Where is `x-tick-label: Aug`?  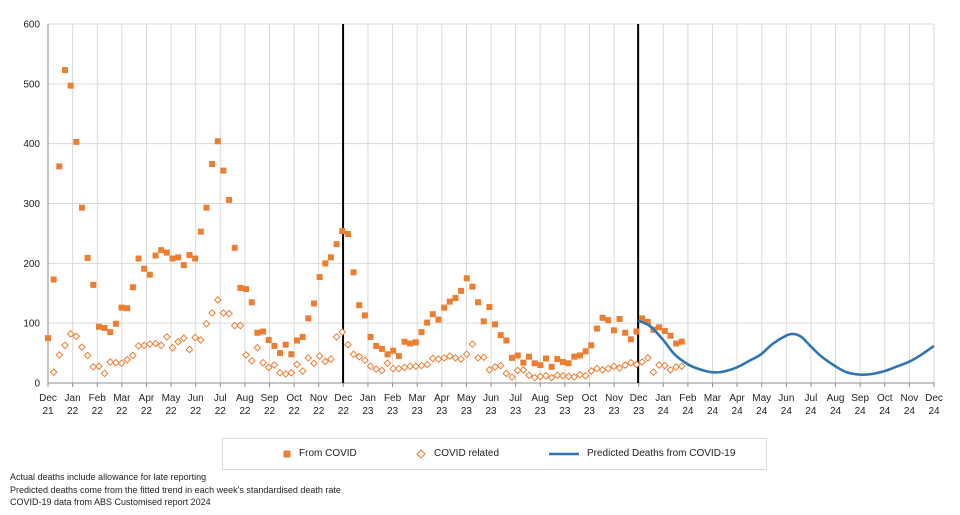
x-tick-label: Aug is located at coordinates (245, 398).